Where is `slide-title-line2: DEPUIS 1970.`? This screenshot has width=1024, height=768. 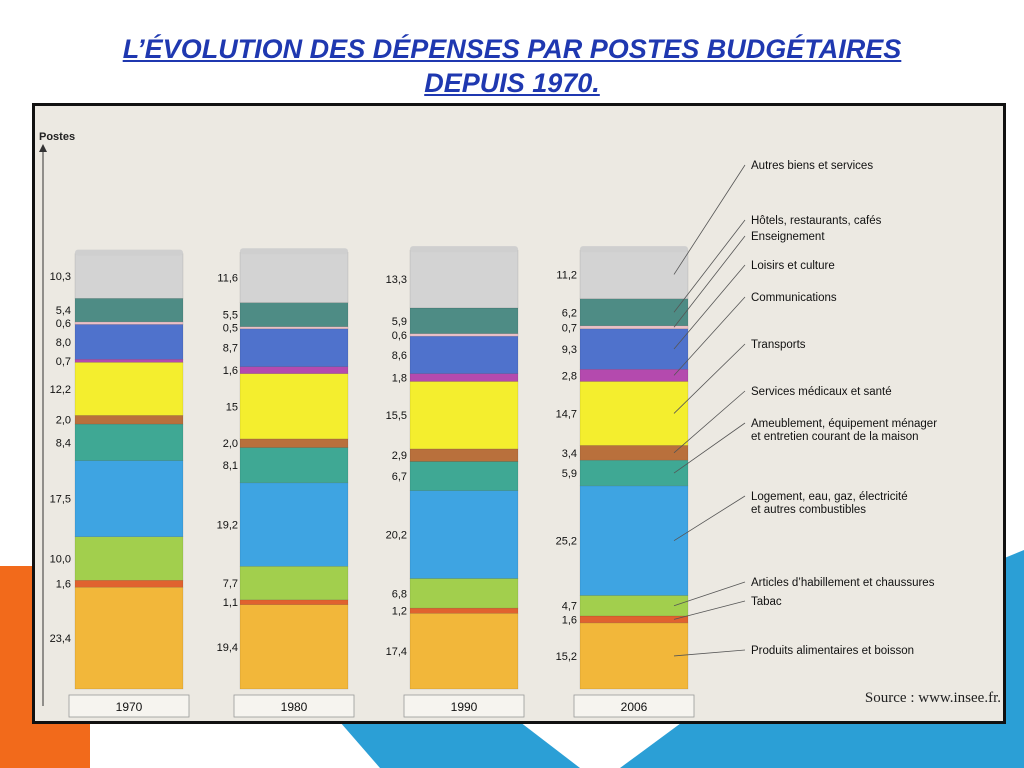 slide-title-line2: DEPUIS 1970. is located at coordinates (512, 83).